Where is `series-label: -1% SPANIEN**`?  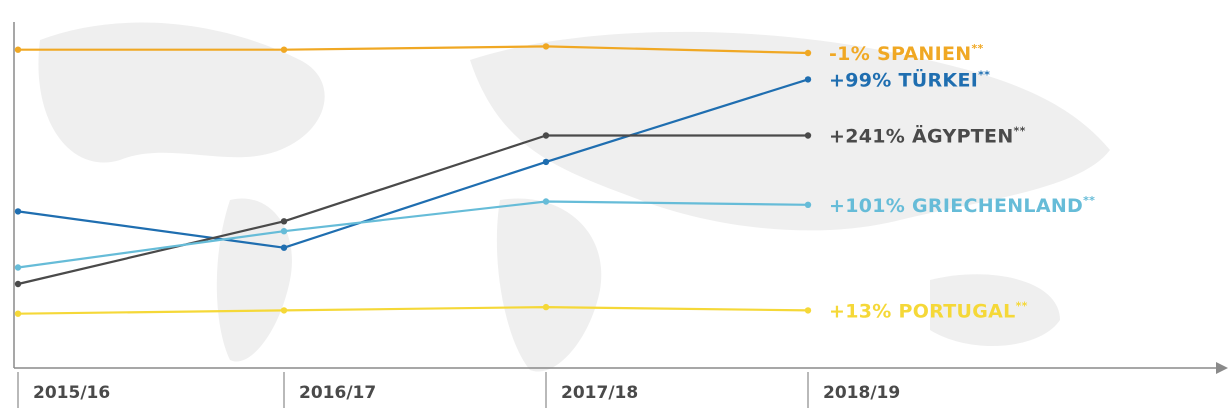 series-label: -1% SPANIEN** is located at coordinates (906, 53).